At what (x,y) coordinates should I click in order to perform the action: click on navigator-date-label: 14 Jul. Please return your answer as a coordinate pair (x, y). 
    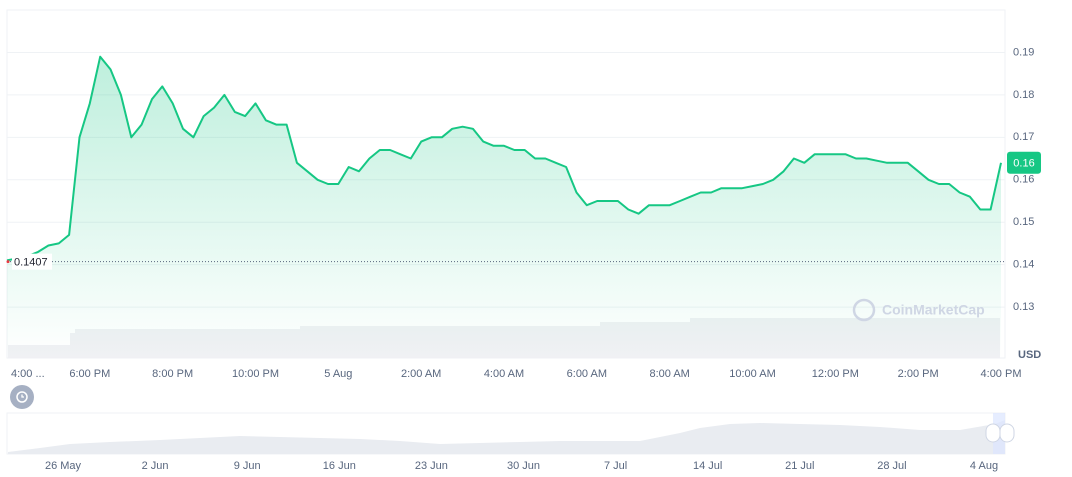
    Looking at the image, I should click on (707, 466).